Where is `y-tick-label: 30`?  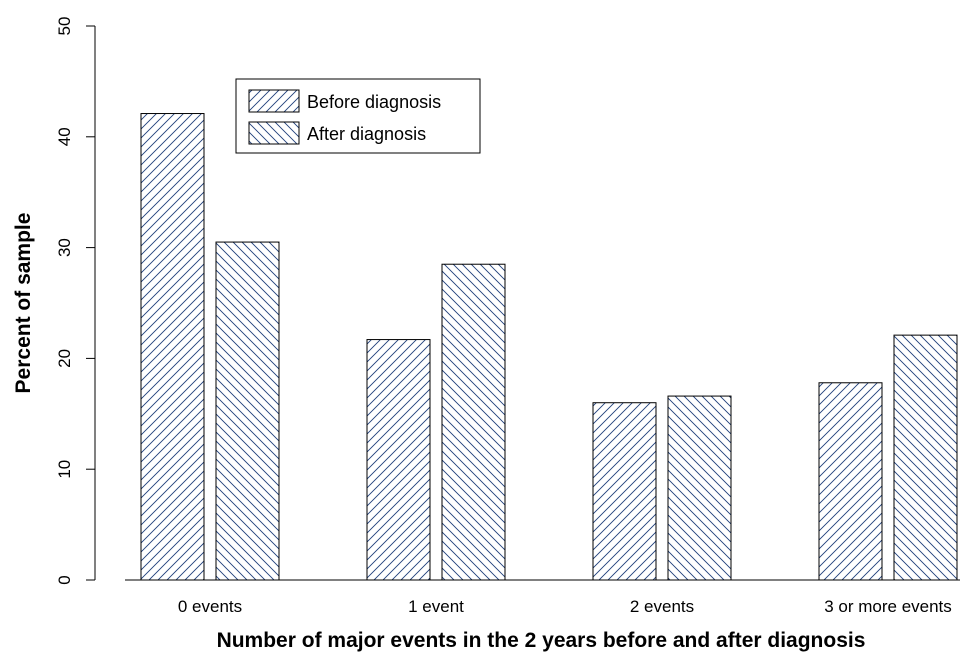
y-tick-label: 30 is located at coordinates (64, 247).